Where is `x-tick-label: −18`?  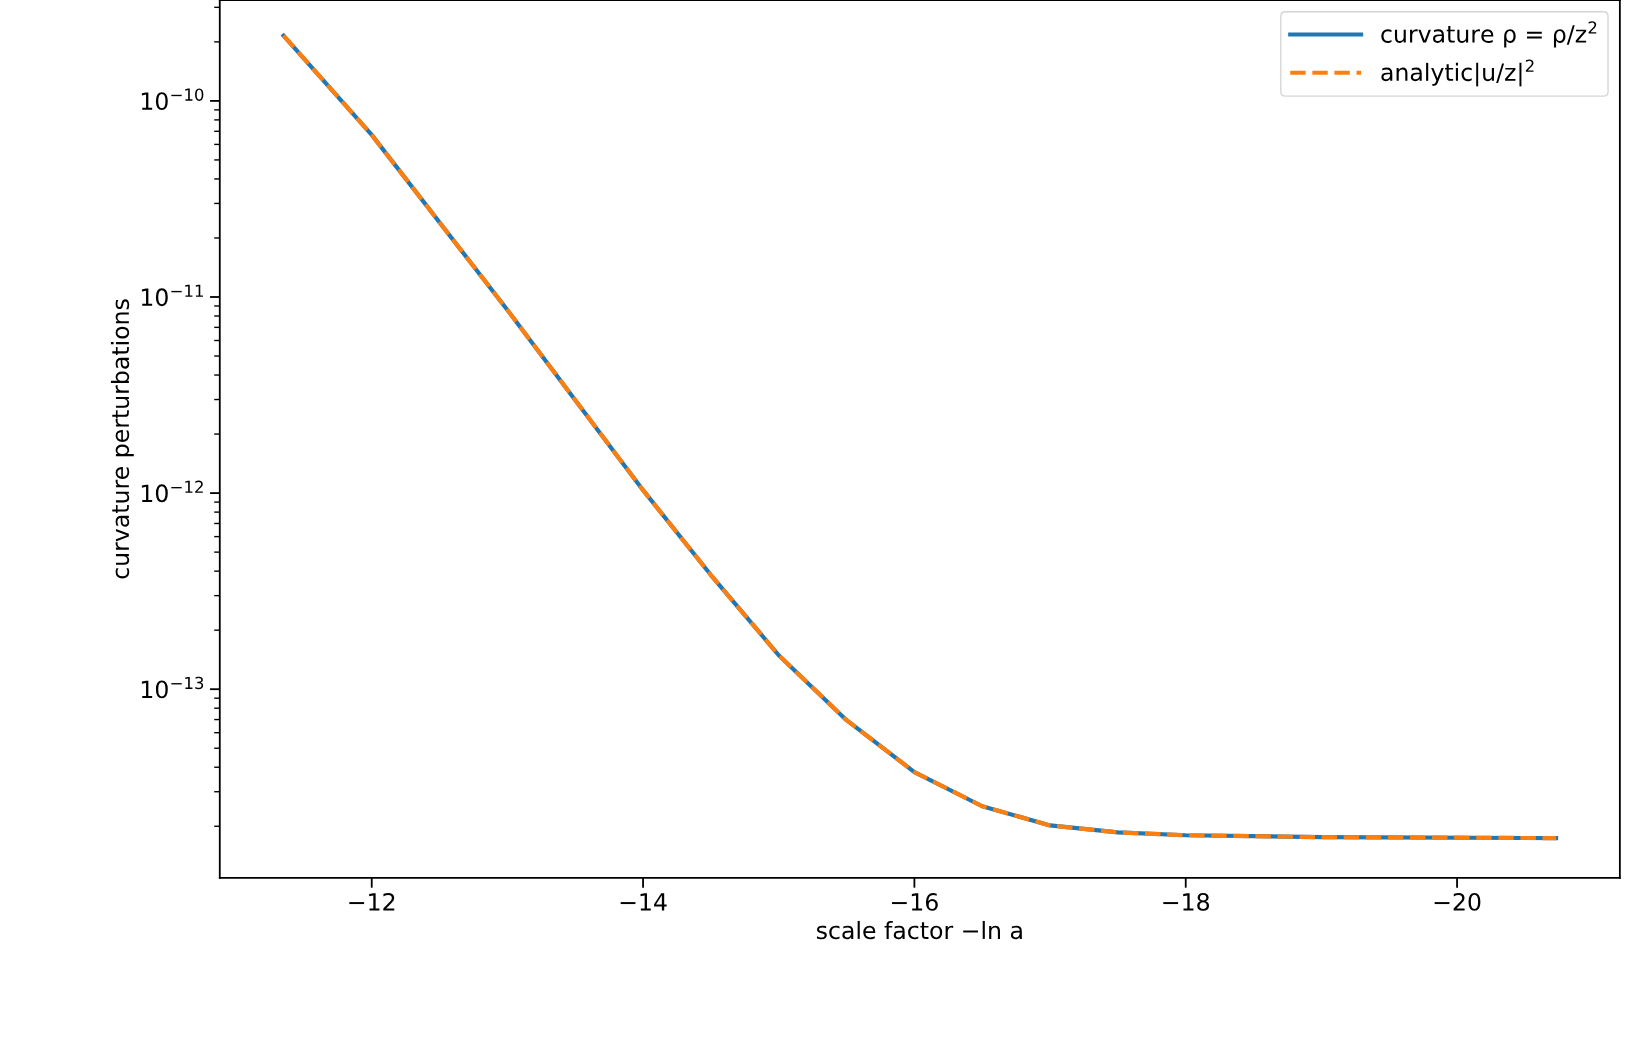
x-tick-label: −18 is located at coordinates (1186, 901).